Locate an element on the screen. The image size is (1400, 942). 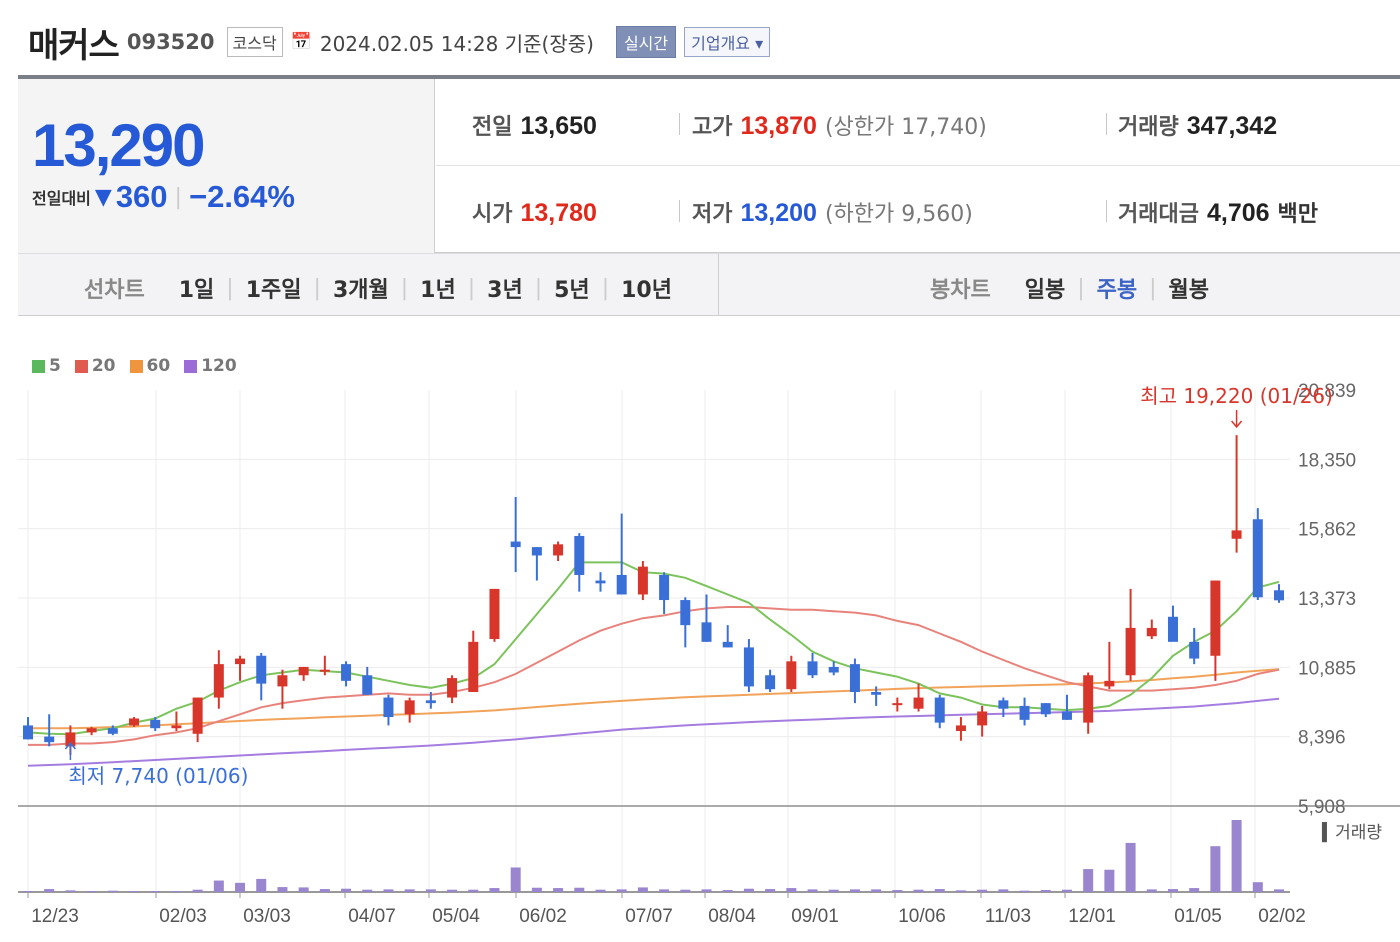
stock-name: 매커스 is located at coordinates (74, 45).